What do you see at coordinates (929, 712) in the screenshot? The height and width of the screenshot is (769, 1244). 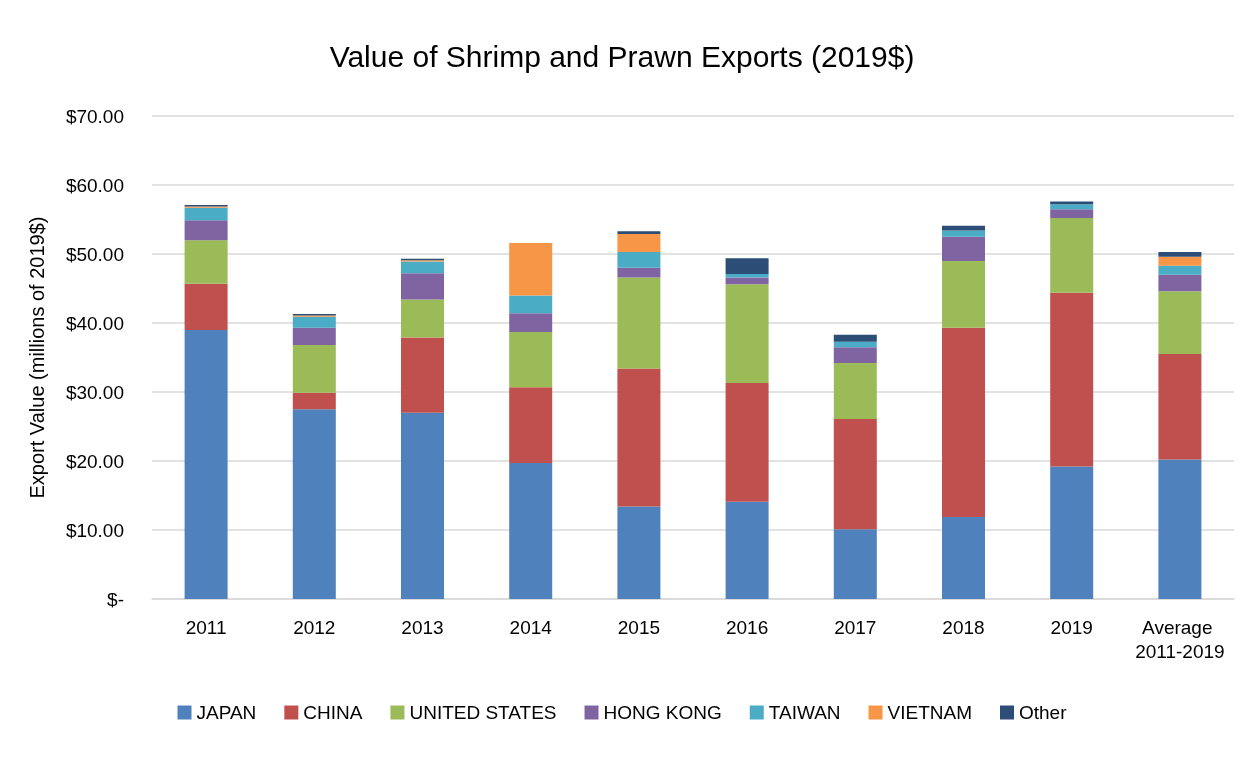 I see `legend-label: VIETNAM` at bounding box center [929, 712].